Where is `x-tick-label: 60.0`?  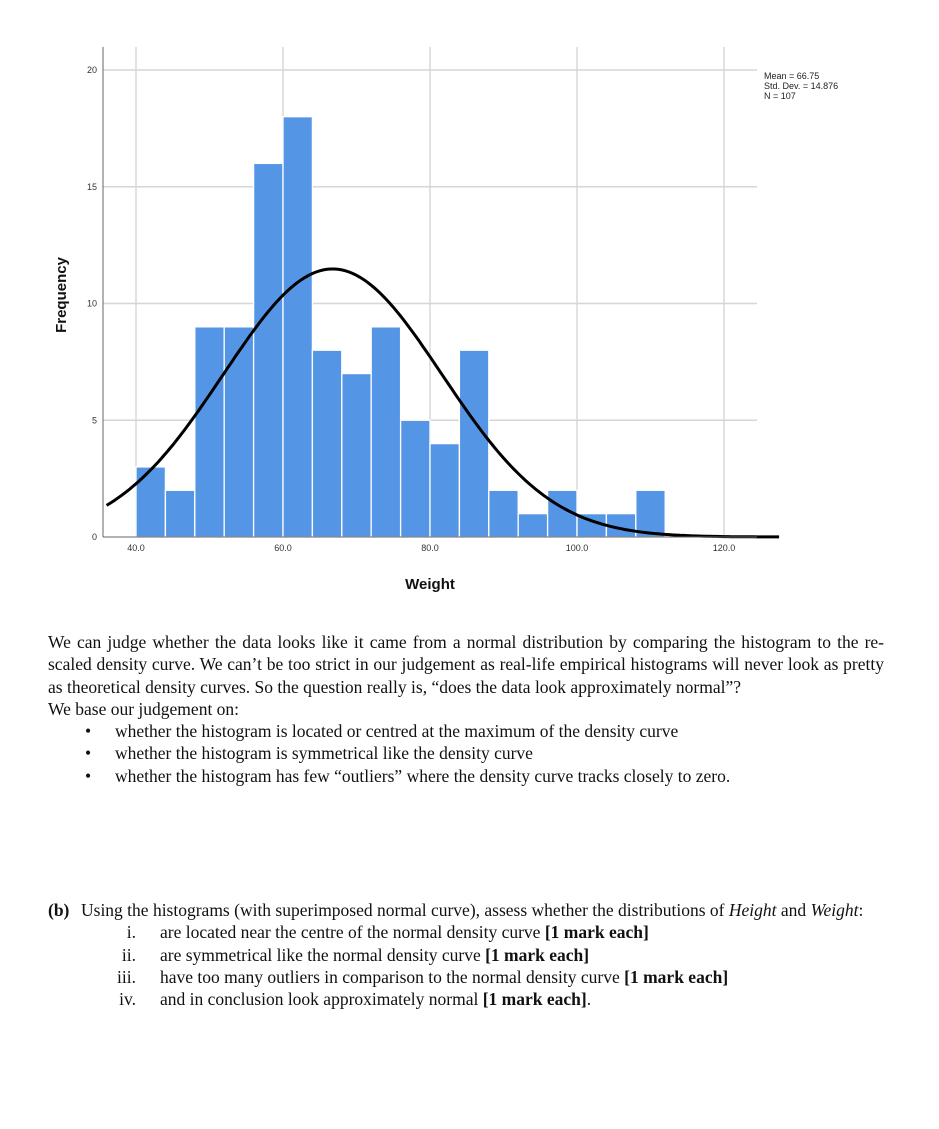 x-tick-label: 60.0 is located at coordinates (283, 548).